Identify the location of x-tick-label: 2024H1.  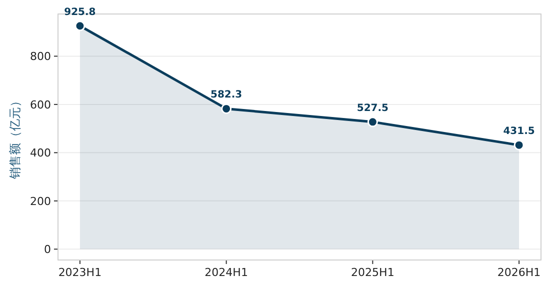
(226, 272).